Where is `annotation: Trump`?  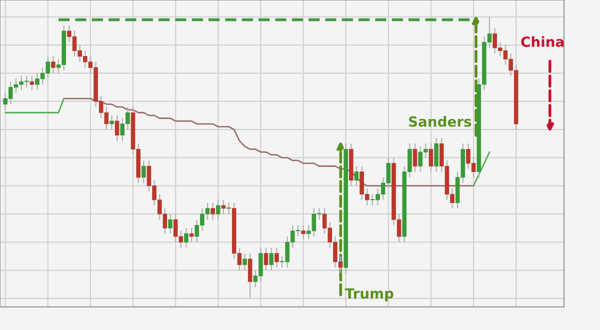 annotation: Trump is located at coordinates (369, 295).